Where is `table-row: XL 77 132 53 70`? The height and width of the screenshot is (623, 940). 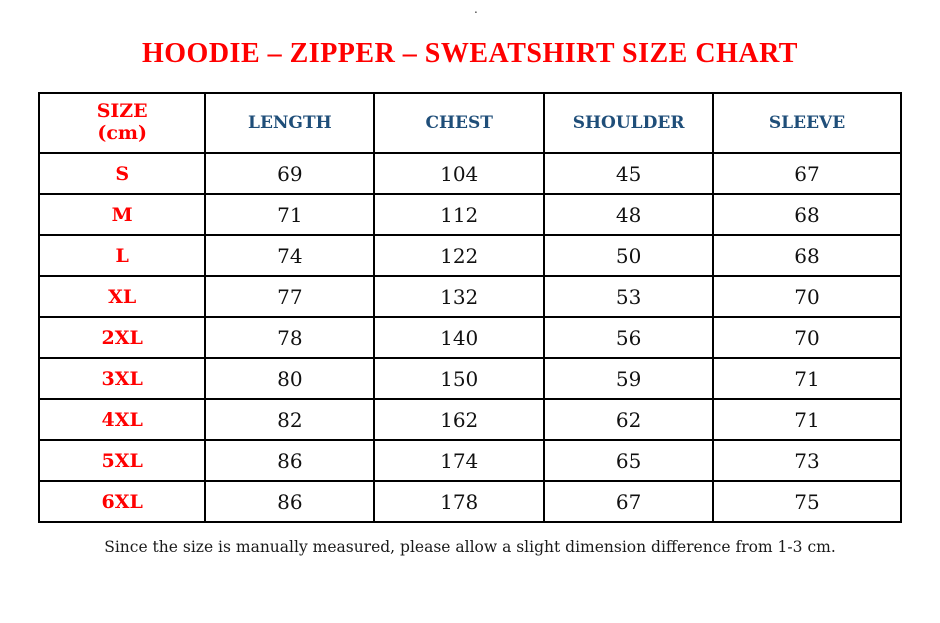
table-row: XL 77 132 53 70 is located at coordinates (469, 296).